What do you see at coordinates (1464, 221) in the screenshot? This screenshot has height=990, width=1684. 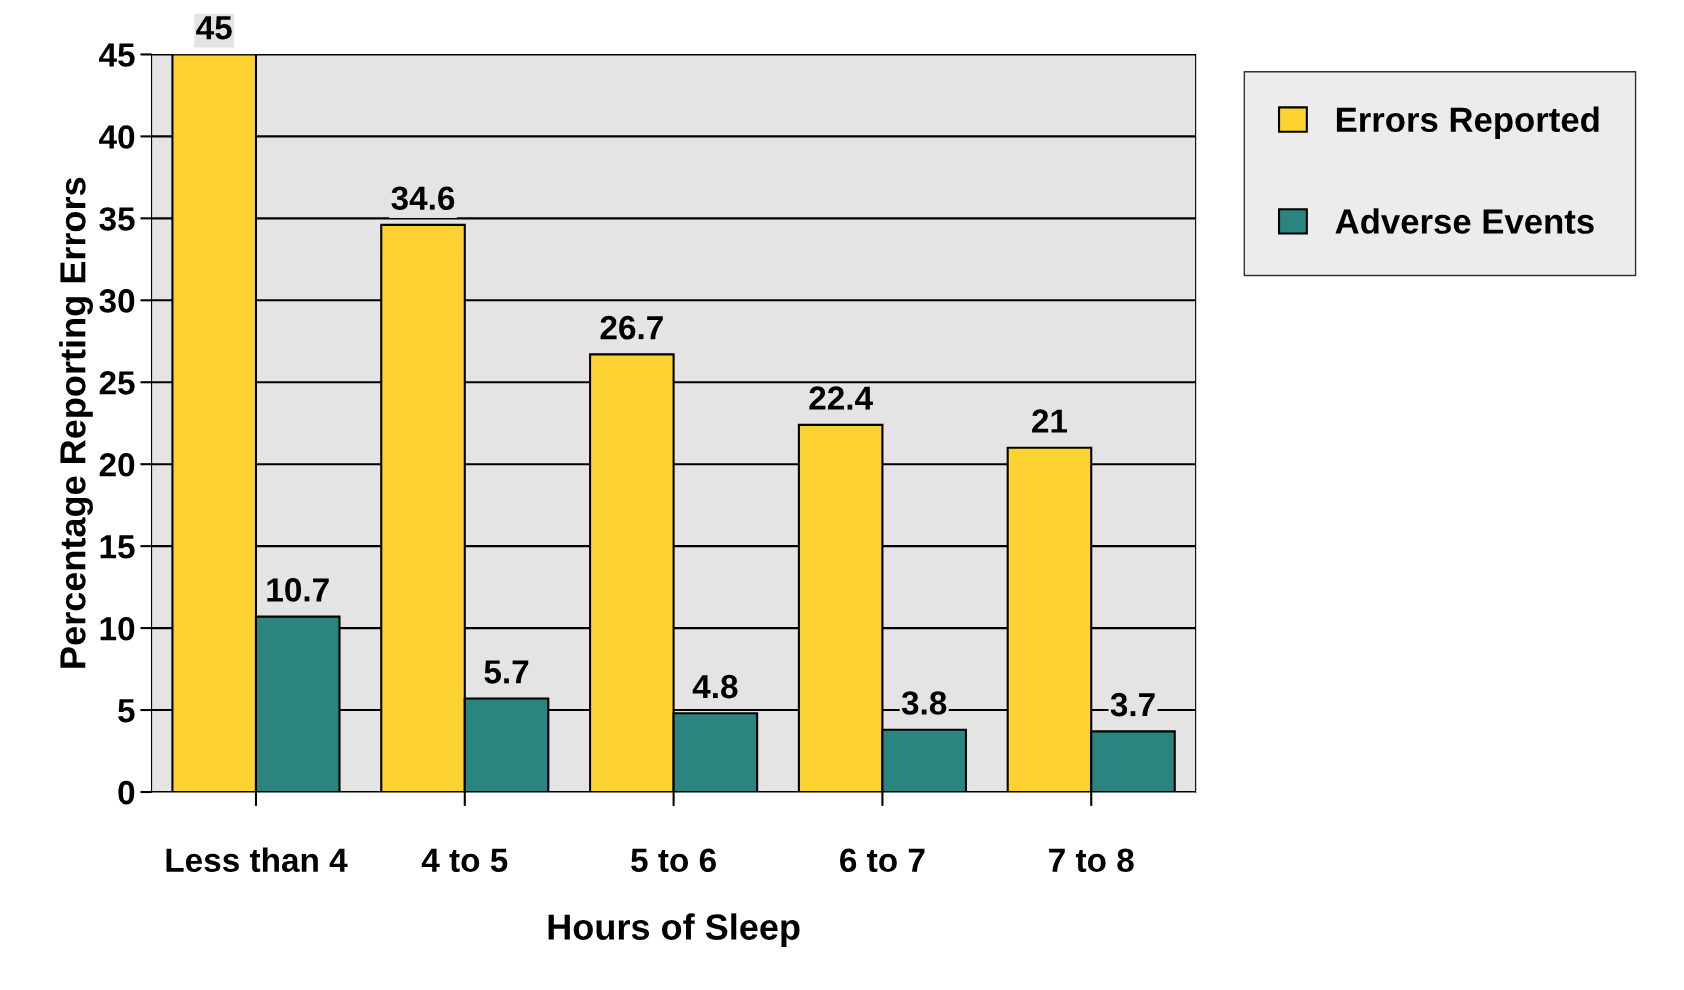 I see `legend-label: Adverse Events` at bounding box center [1464, 221].